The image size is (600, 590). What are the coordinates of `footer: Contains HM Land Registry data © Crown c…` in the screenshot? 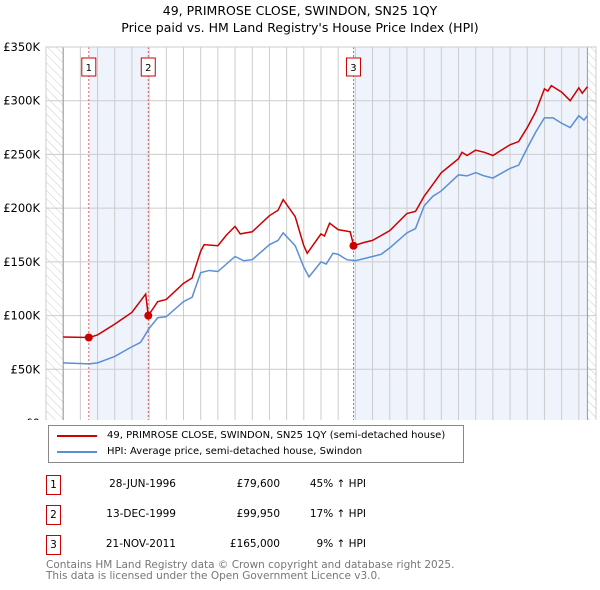 It's located at (250, 571).